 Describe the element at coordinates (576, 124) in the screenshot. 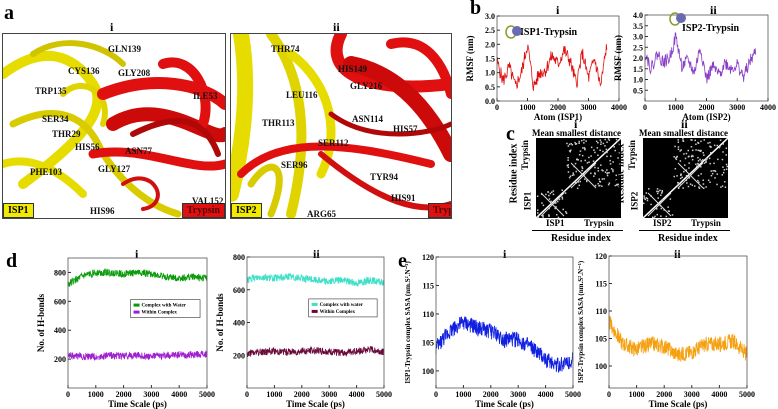

I see `heatmap-i-label: i` at that location.